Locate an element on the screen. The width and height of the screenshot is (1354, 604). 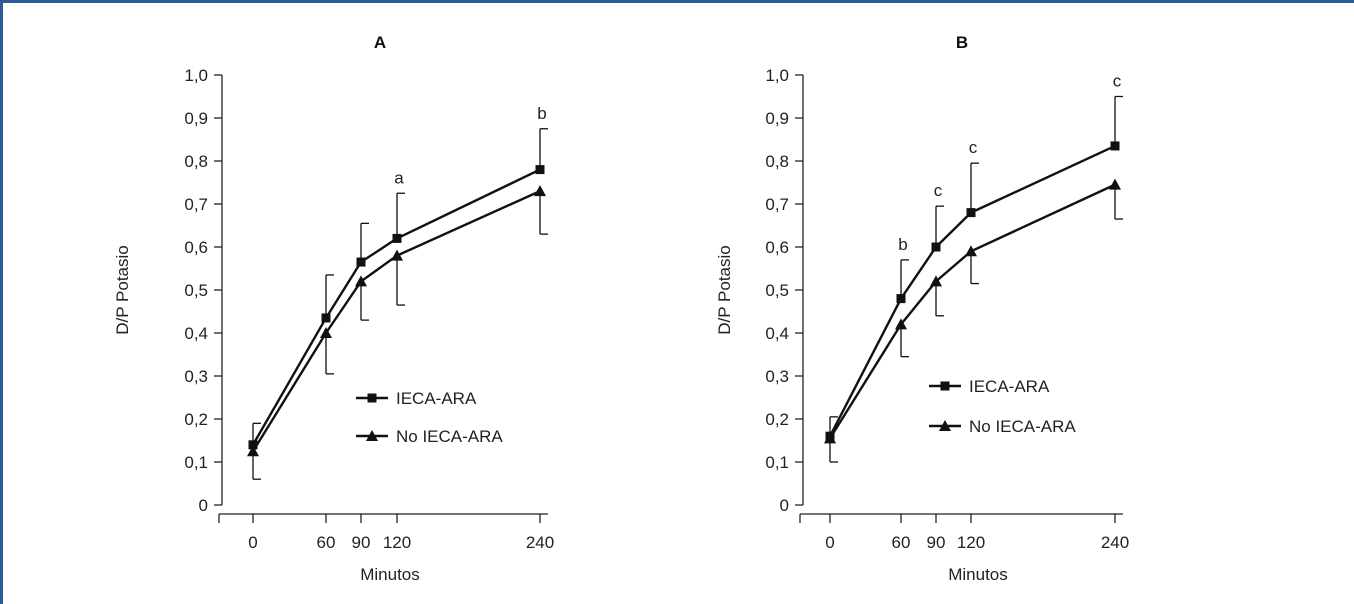
significance-label: a is located at coordinates (399, 177).